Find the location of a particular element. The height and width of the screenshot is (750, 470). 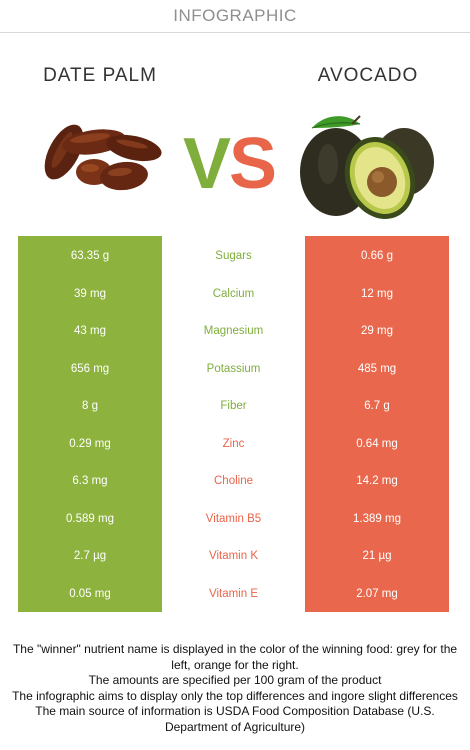

vs-logo: VS is located at coordinates (230, 164).